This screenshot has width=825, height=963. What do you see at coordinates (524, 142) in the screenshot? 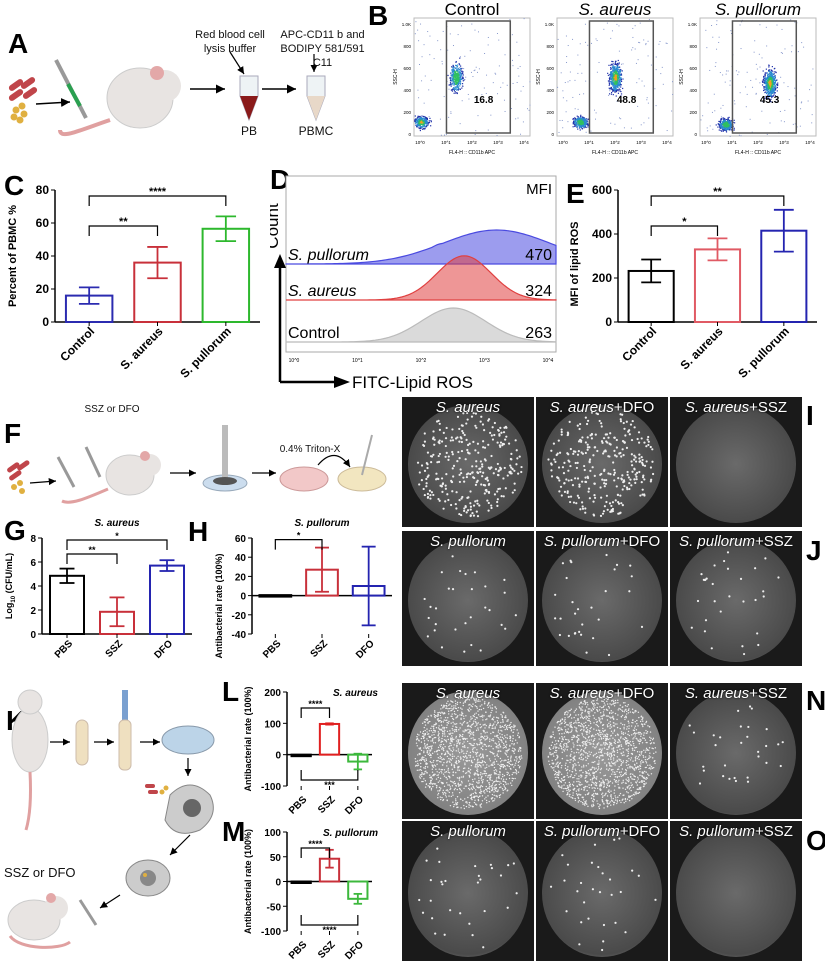
I see `x-tick-label: 10^4` at bounding box center [524, 142].